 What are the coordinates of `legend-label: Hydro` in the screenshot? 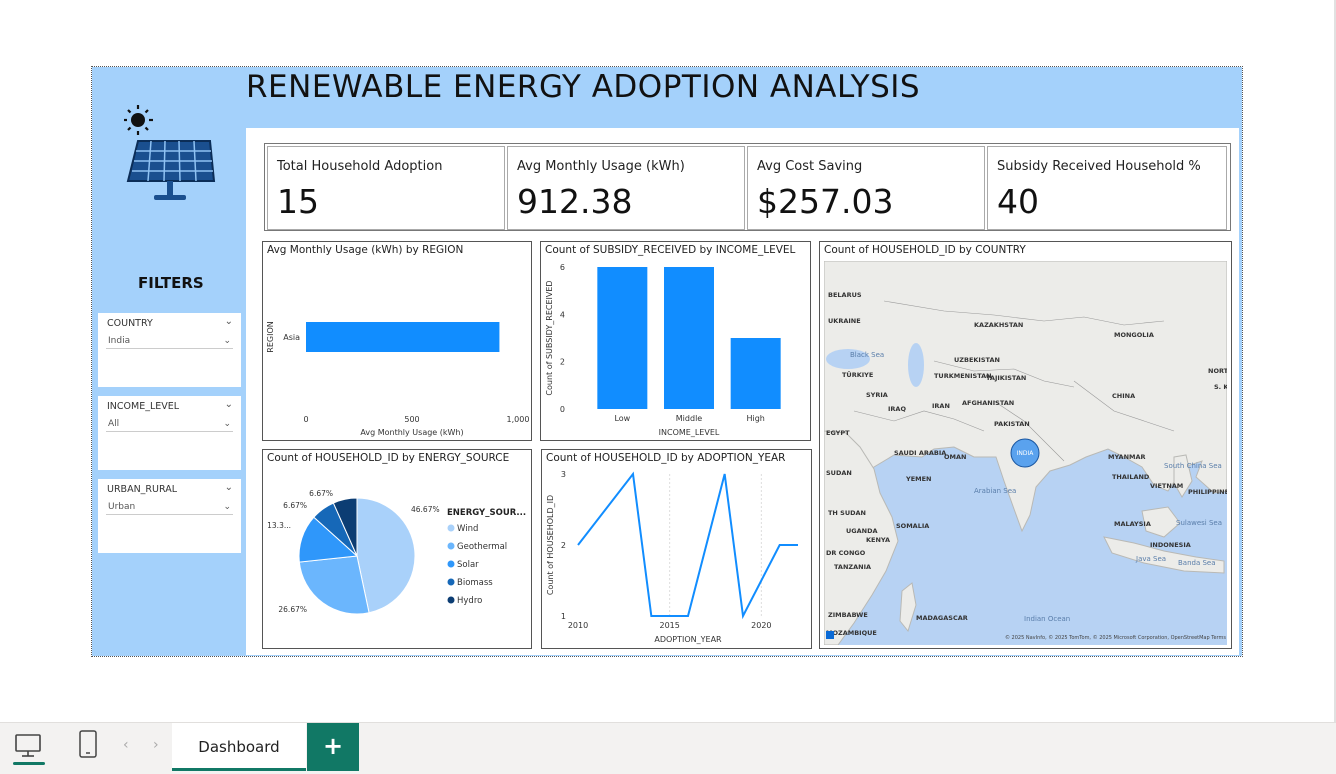 It's located at (469, 601).